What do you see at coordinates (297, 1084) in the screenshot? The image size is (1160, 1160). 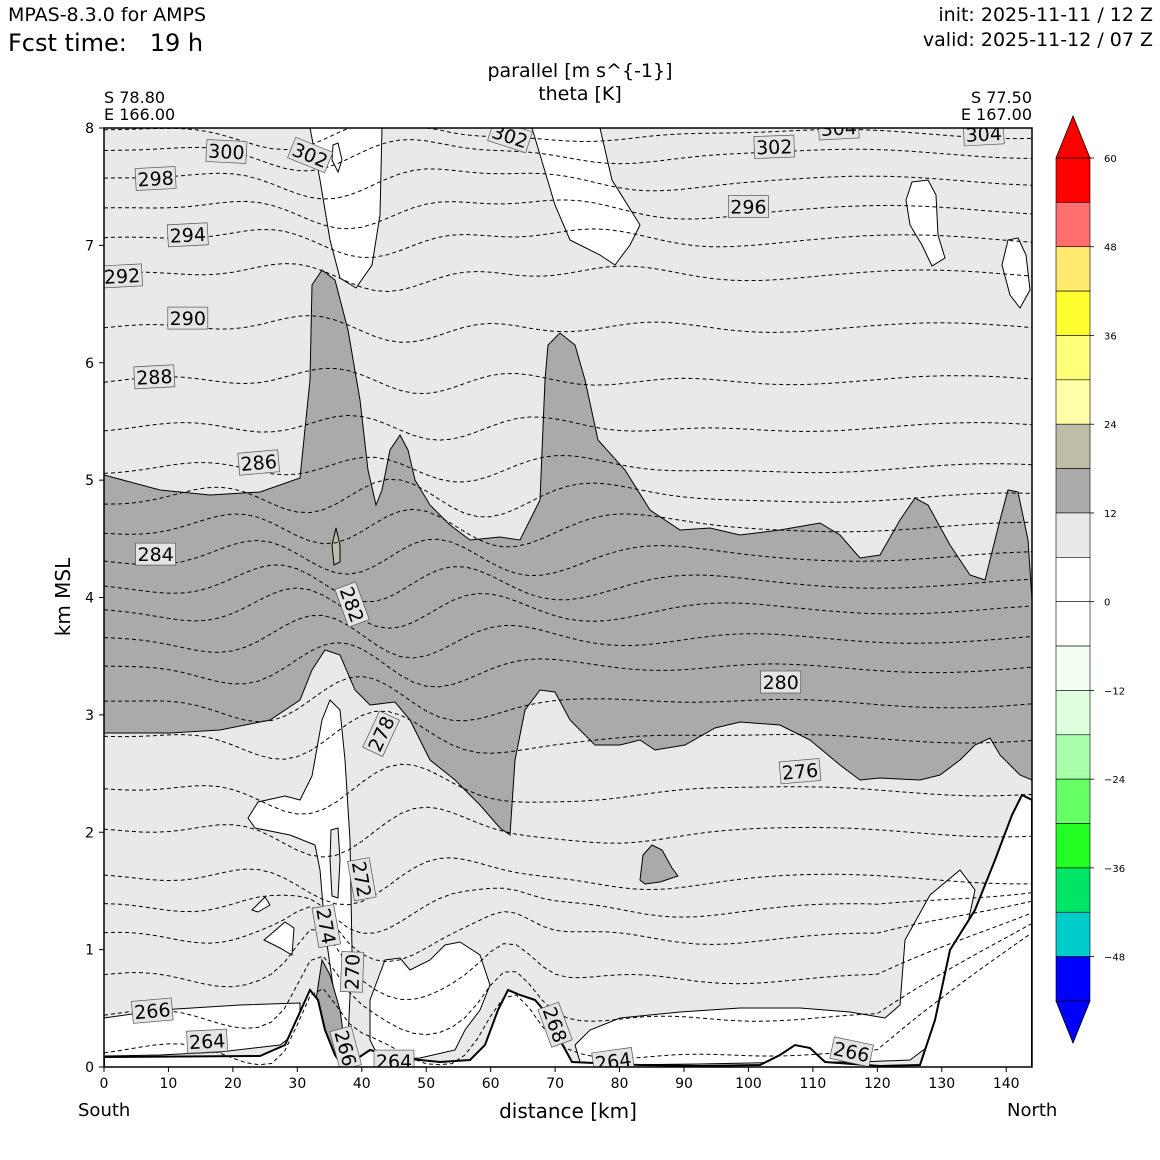 I see `x-tick-label: 30` at bounding box center [297, 1084].